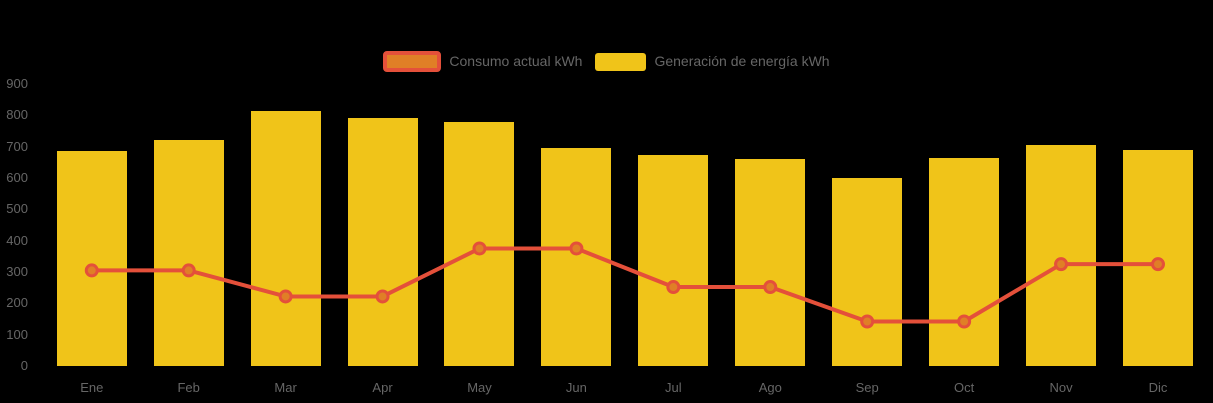  Describe the element at coordinates (91, 270) in the screenshot. I see `consumption-point-ene` at that location.